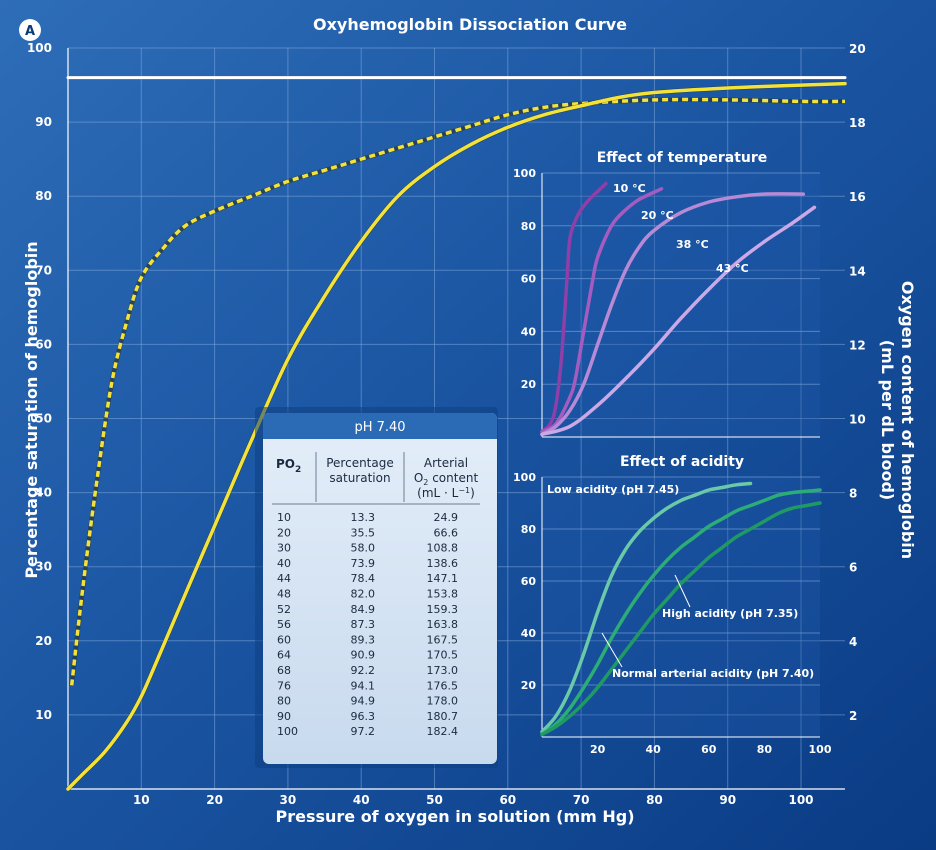 This screenshot has width=936, height=850. Describe the element at coordinates (31, 409) in the screenshot. I see `y-axis-title: Percentage saturation of hemoglobin` at that location.